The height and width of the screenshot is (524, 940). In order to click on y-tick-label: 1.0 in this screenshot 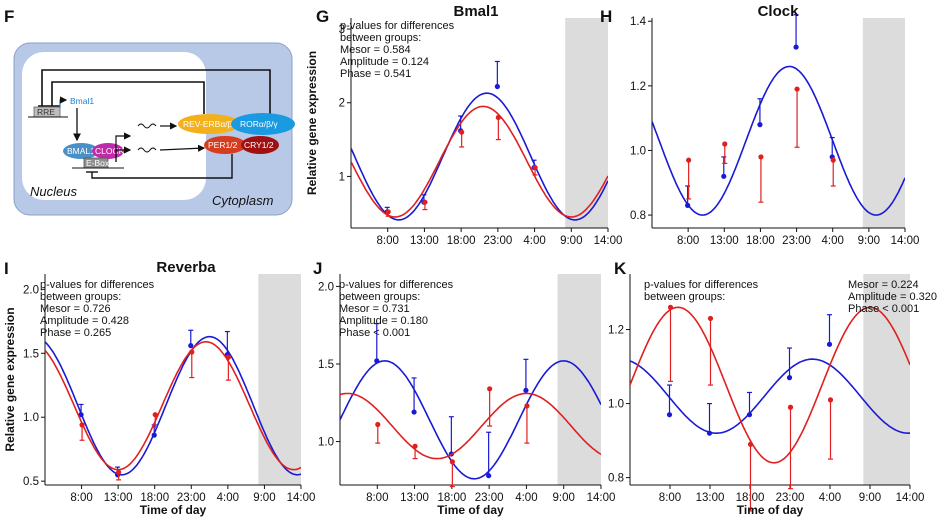, I will do `click(31, 418)`.